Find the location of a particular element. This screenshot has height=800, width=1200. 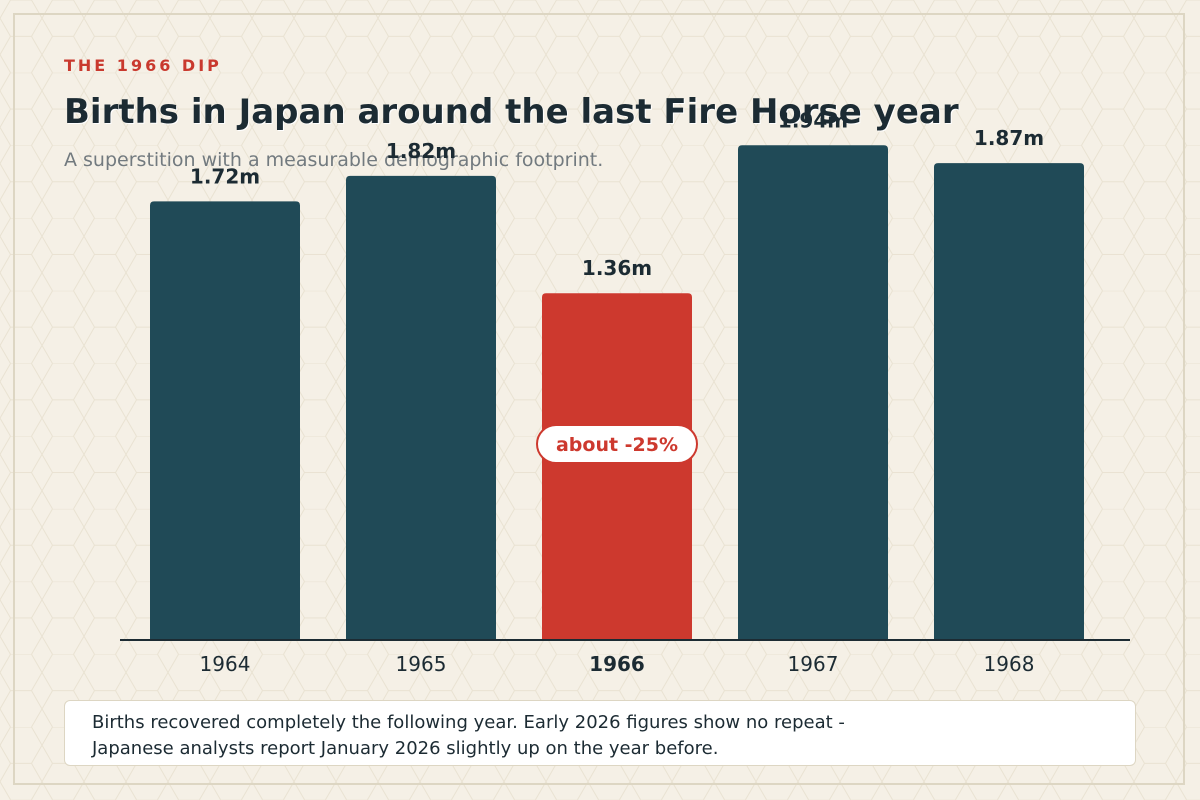

kicker-label: THE 1966 DIP is located at coordinates (143, 65).